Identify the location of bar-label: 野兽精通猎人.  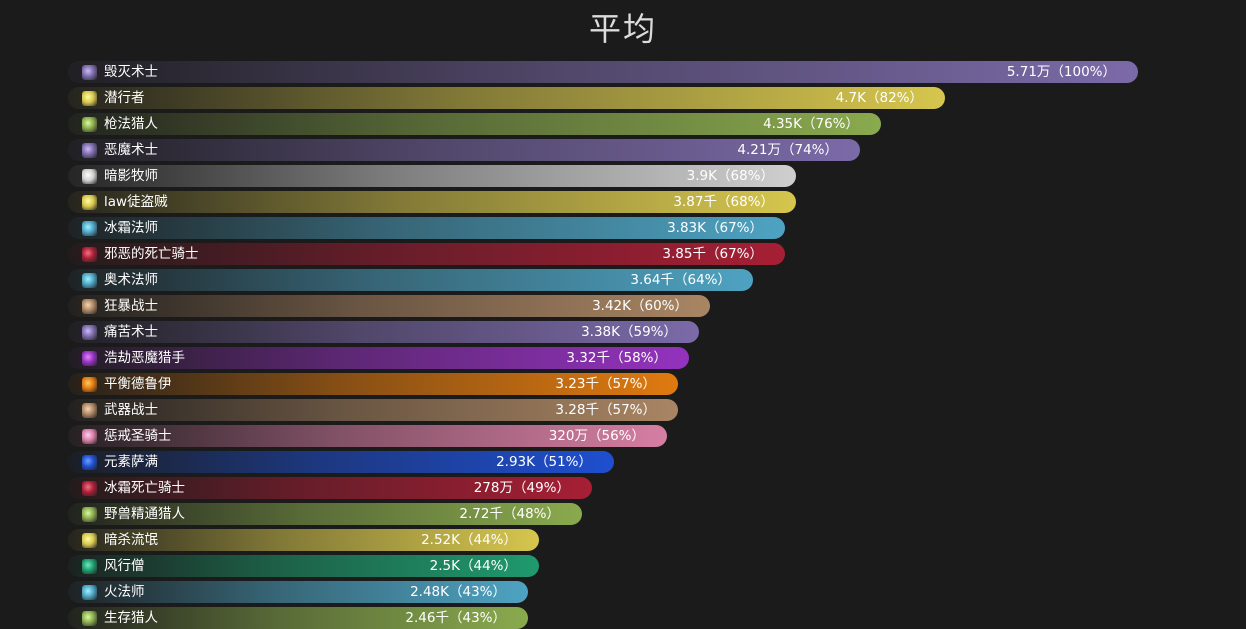
(144, 514).